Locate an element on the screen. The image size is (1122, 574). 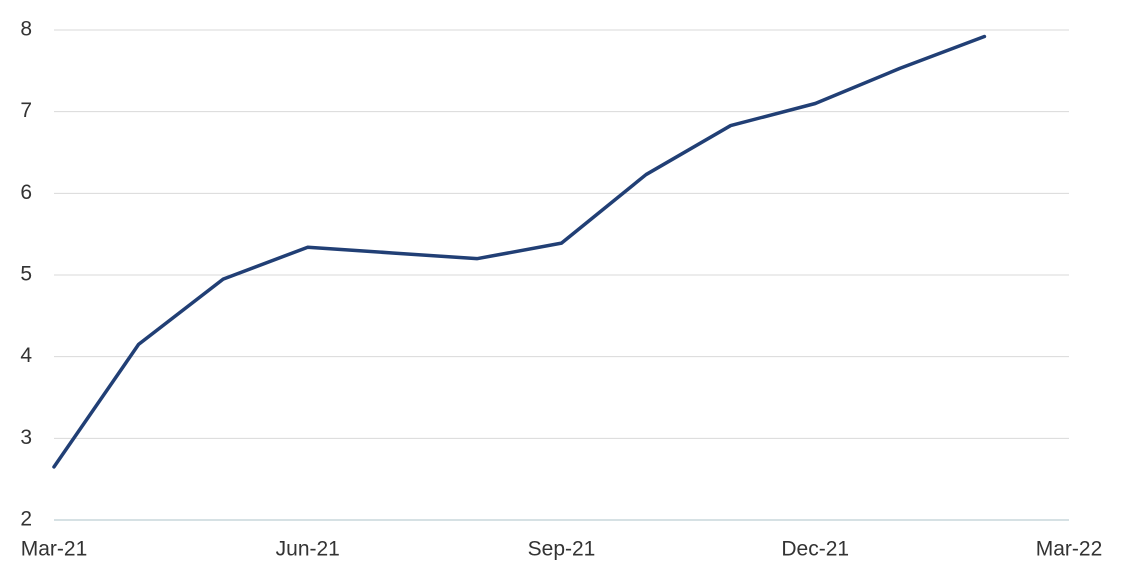
x-tick-label: Sep-21 is located at coordinates (562, 549).